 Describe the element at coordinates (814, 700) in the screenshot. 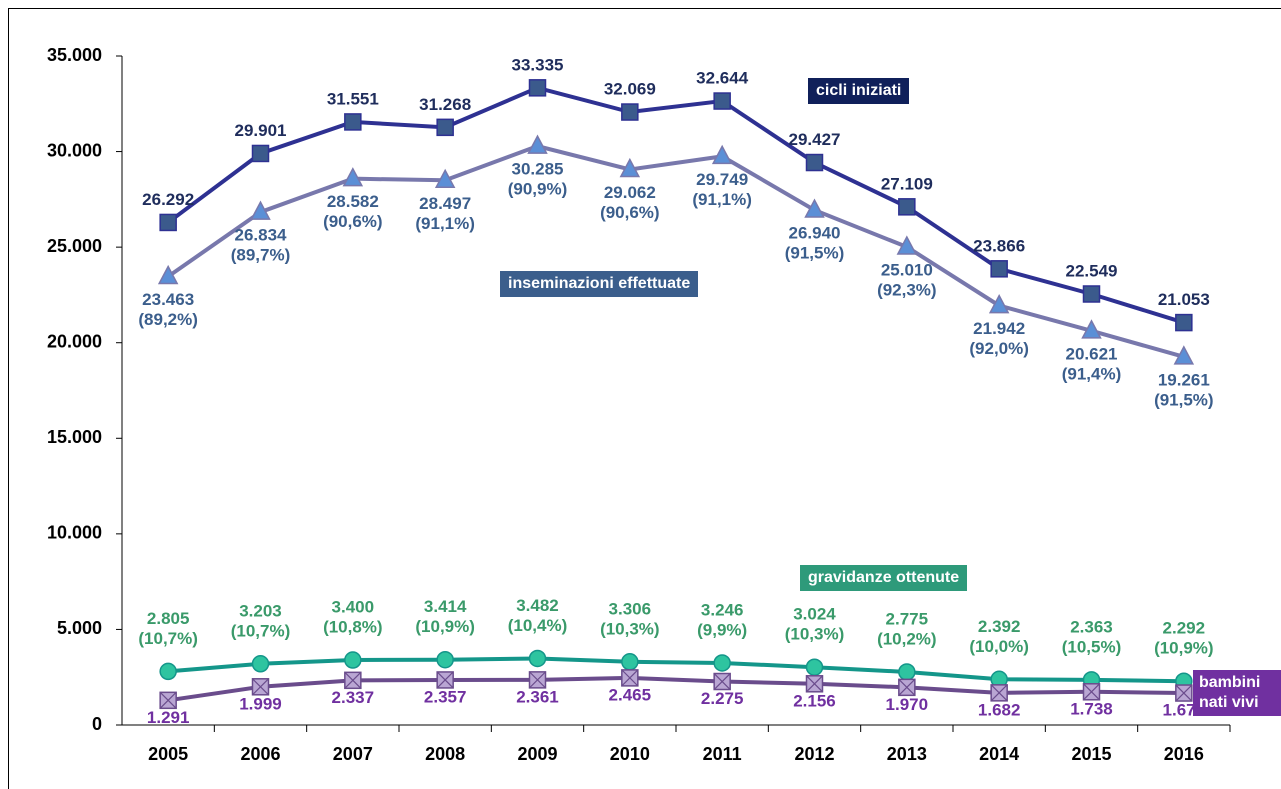

I see `data-label: 2.156` at that location.